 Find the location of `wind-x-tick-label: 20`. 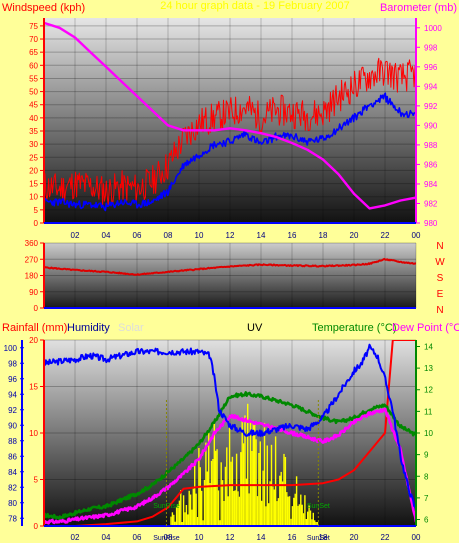

wind-x-tick-label: 20 is located at coordinates (354, 235).